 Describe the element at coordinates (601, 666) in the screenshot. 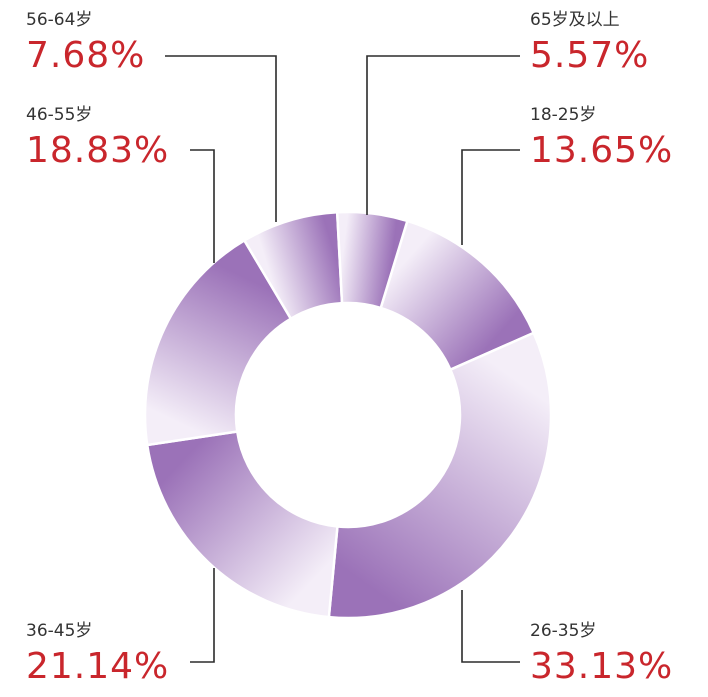

I see `percent-label: 33.13%` at that location.